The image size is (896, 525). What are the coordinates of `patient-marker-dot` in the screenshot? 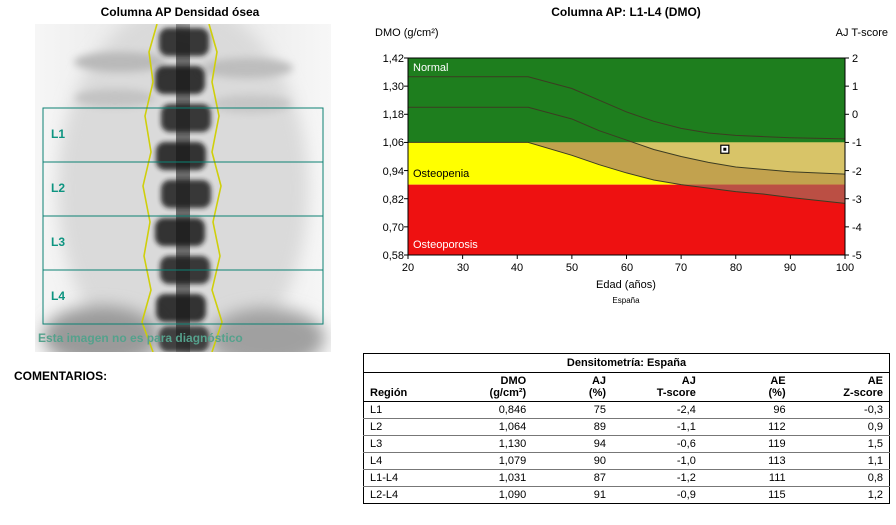 It's located at (725, 149).